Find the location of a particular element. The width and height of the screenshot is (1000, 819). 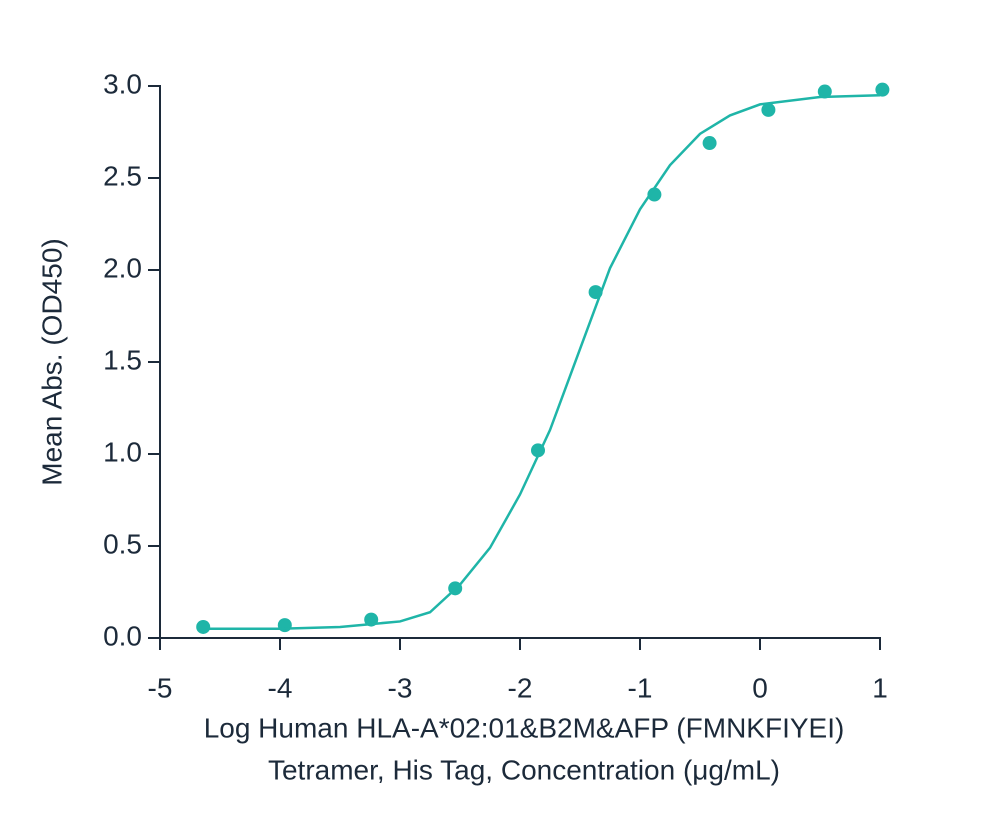

y-tick-label: 1.5 is located at coordinates (122, 359).